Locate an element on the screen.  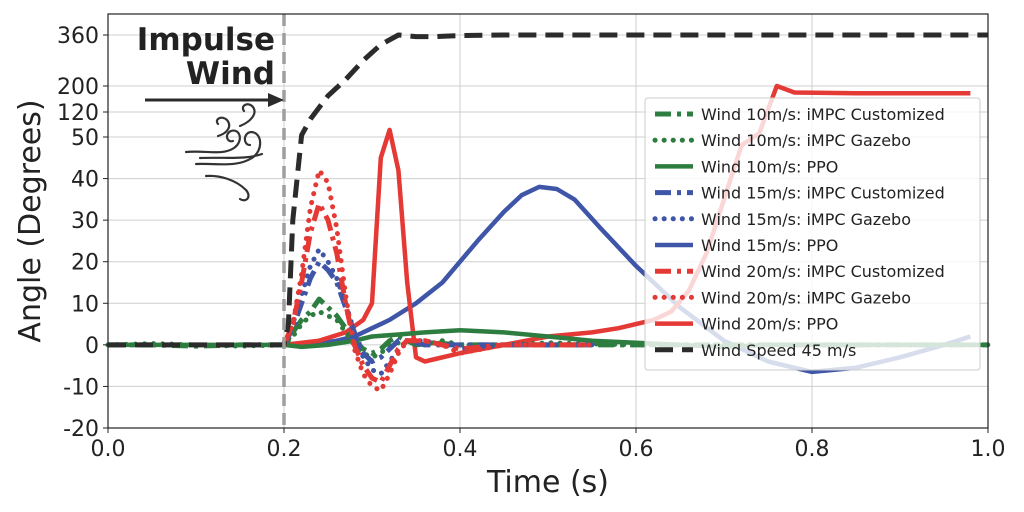
legend-label: Wind 10m/s: iMPC Customized is located at coordinates (823, 114).